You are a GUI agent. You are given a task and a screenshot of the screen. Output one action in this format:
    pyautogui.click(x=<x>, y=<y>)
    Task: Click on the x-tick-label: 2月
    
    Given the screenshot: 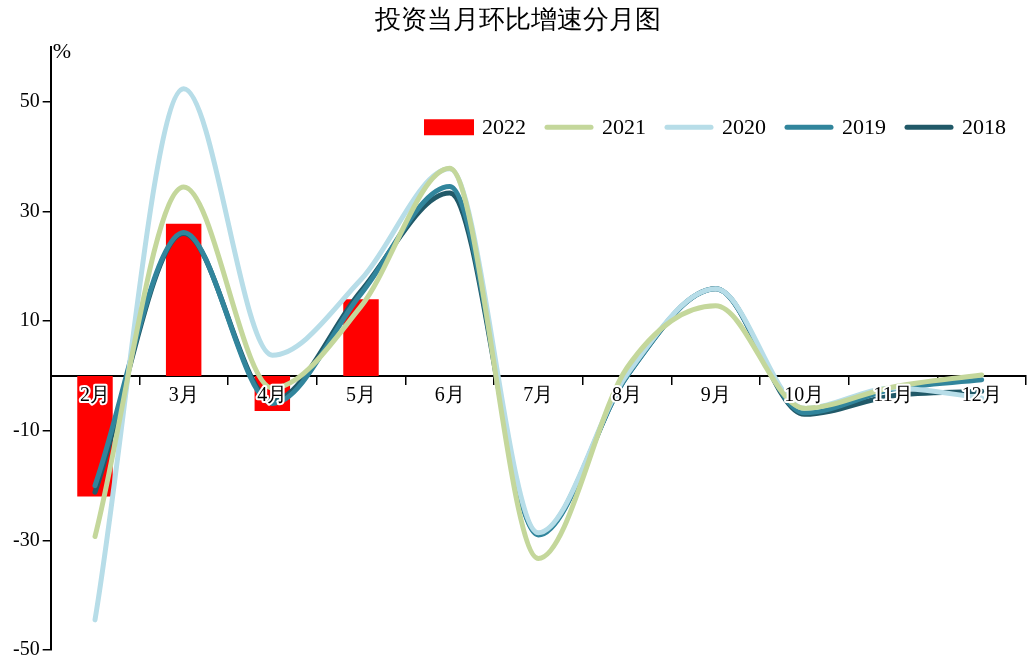 What is the action you would take?
    pyautogui.click(x=94, y=394)
    